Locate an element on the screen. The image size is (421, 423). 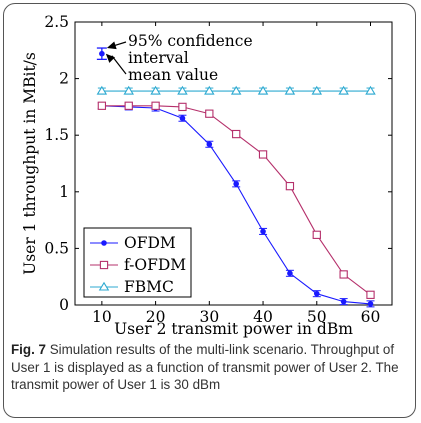
ci-label-line1: 95% confidence is located at coordinates (190, 41).